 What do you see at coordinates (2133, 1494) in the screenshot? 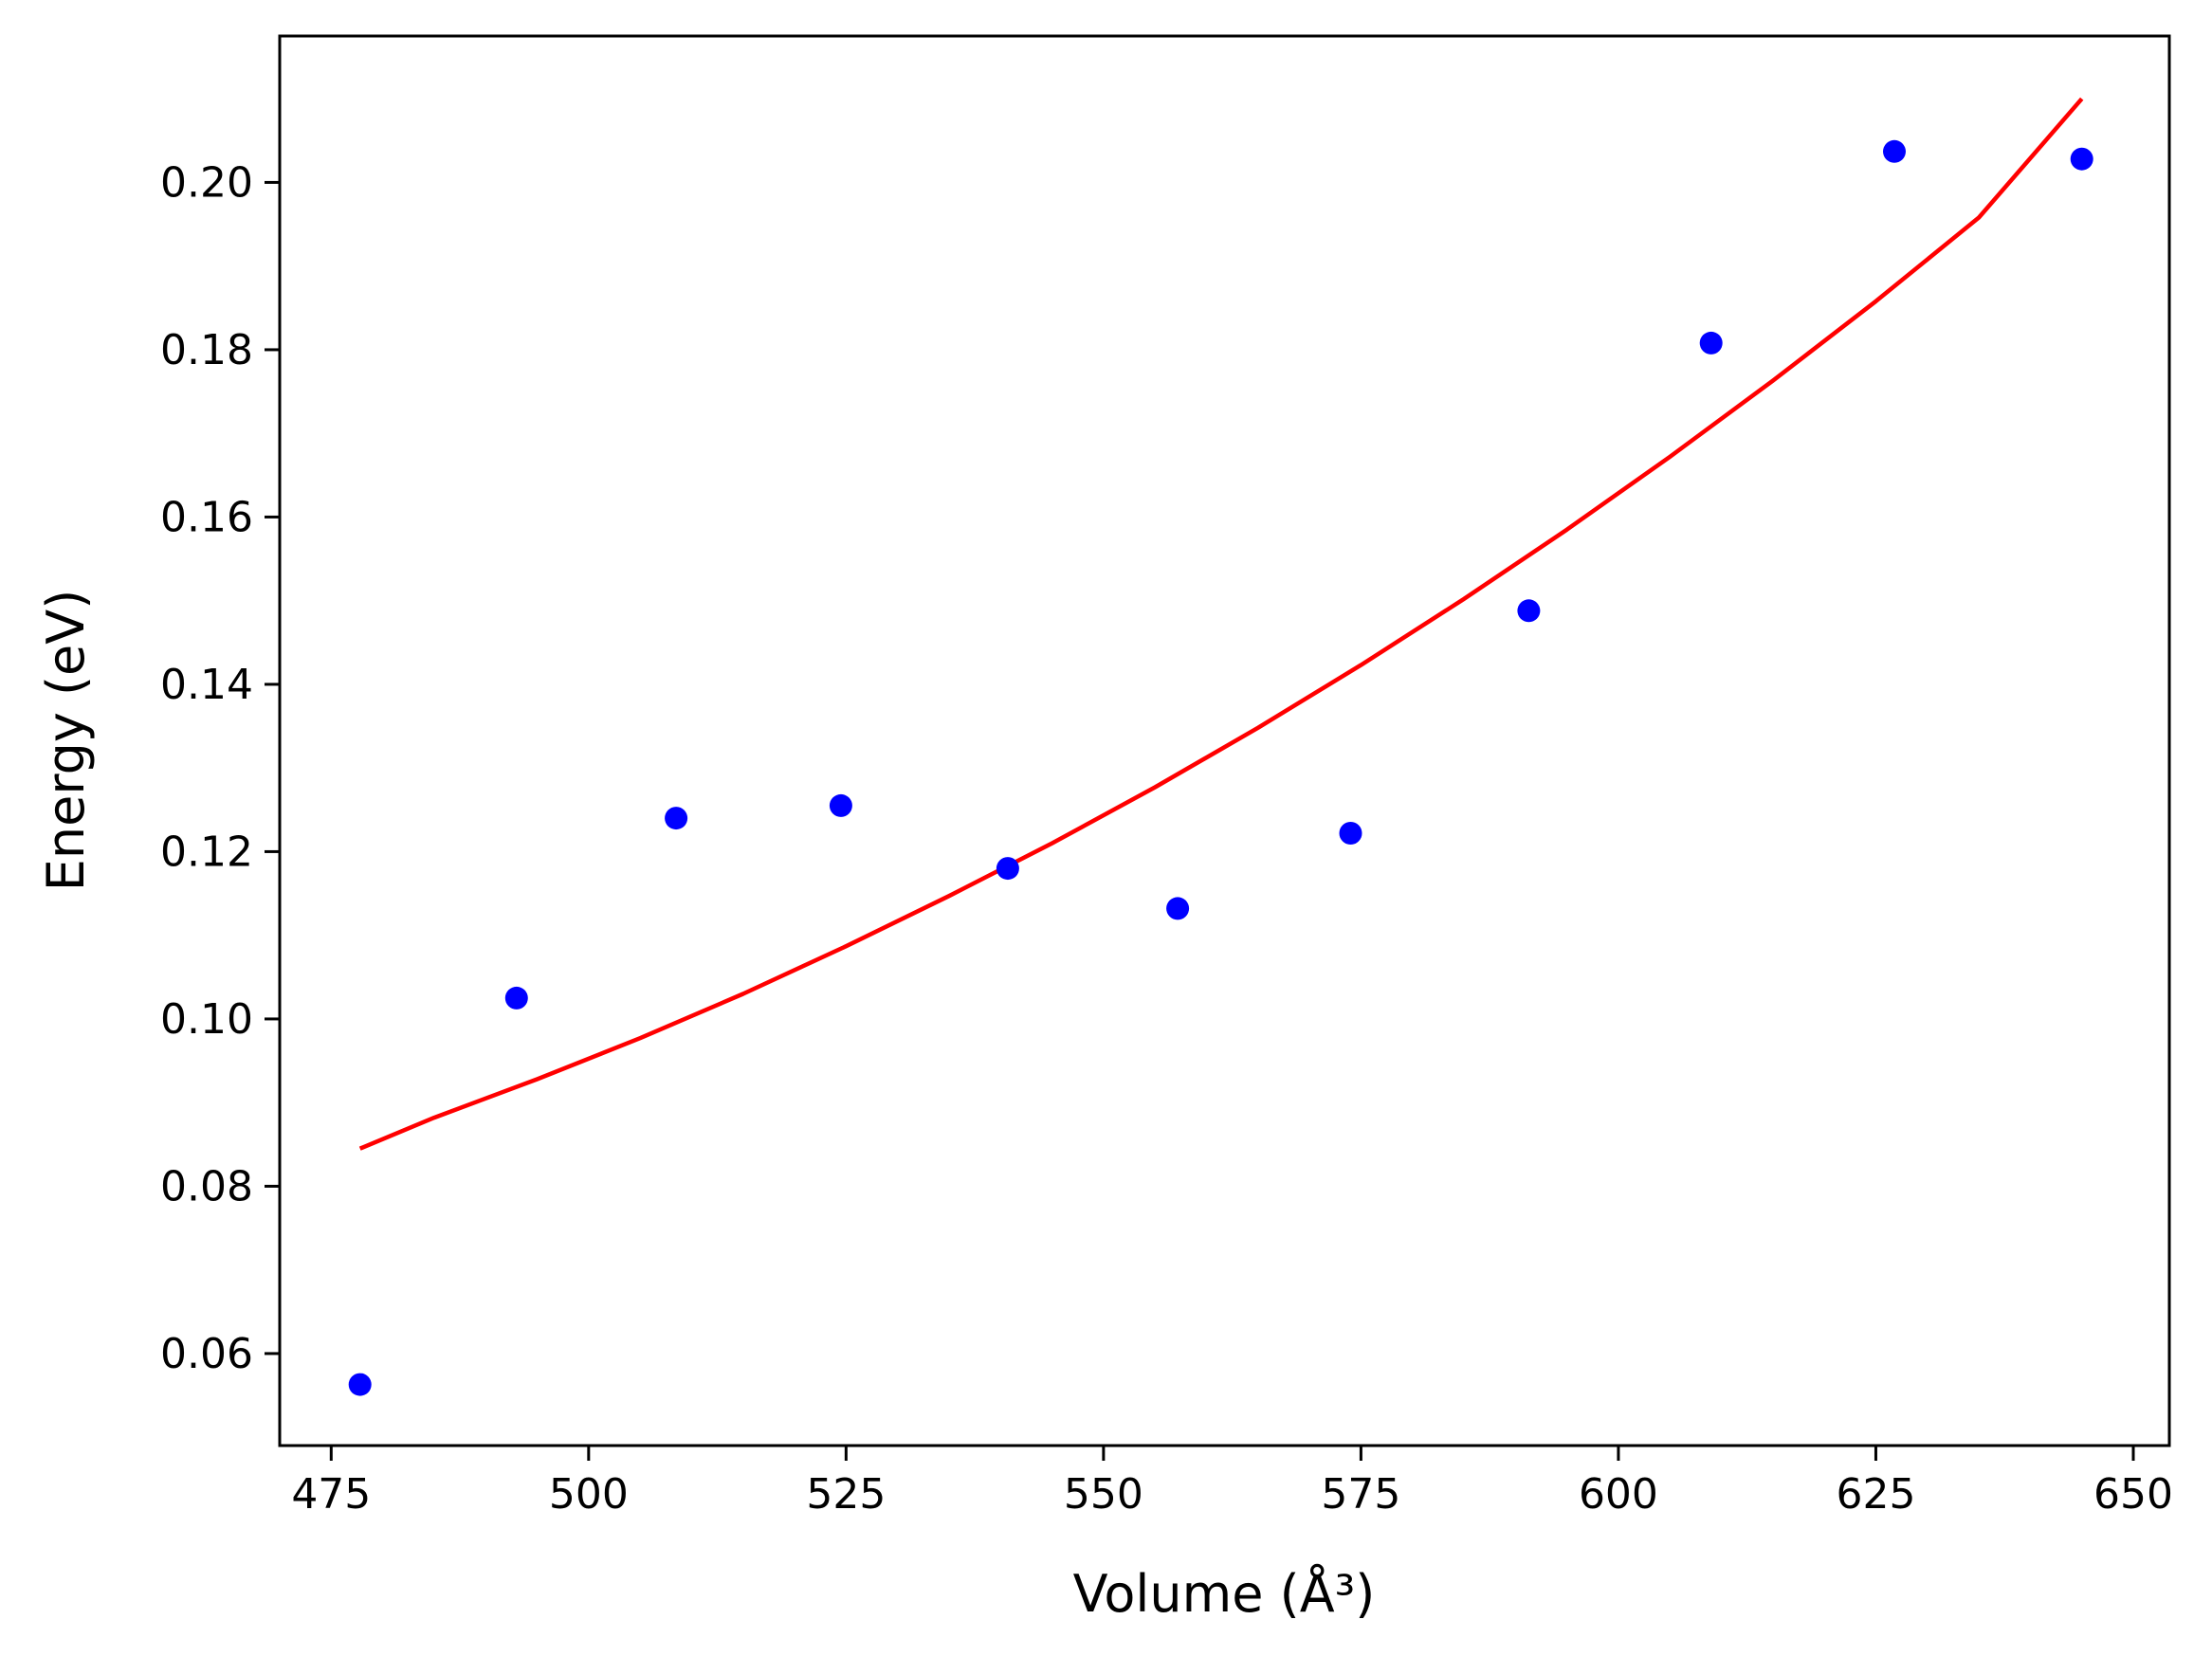
I see `x-tick-label: 650` at bounding box center [2133, 1494].